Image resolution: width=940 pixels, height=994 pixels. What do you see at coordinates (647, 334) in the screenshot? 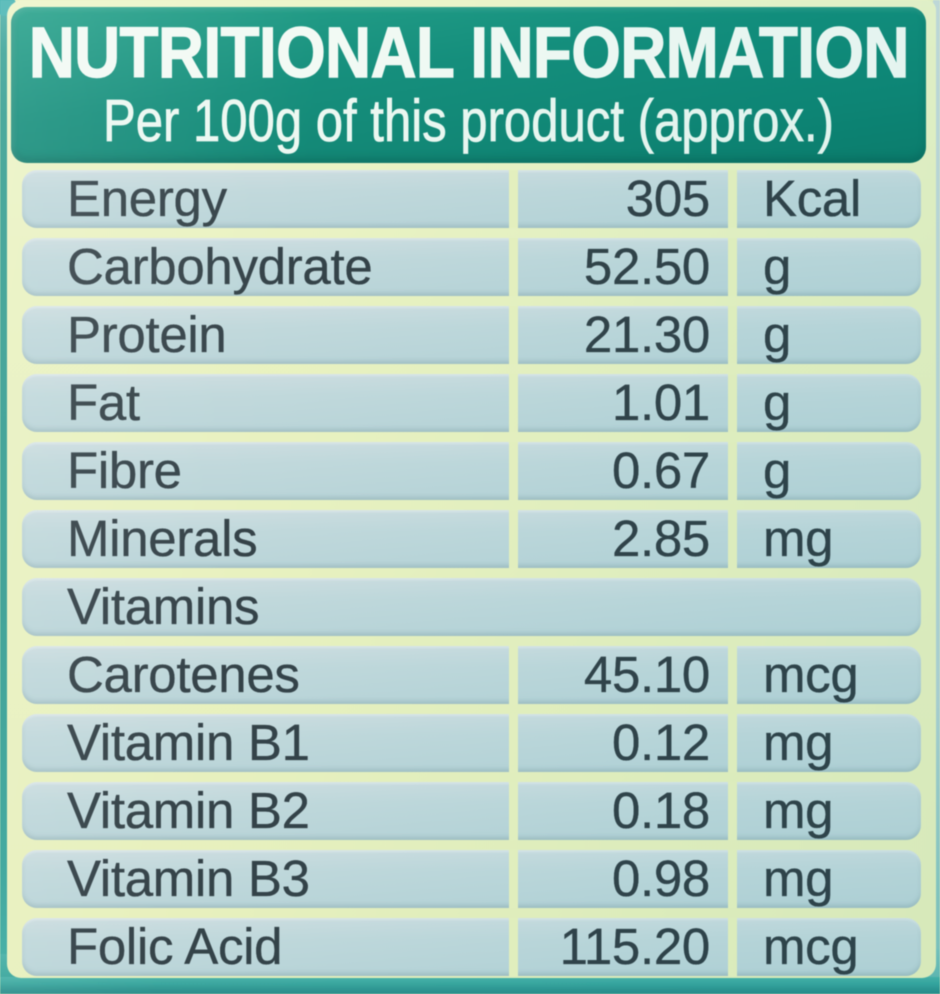
I see `nutrient-value: 21.30` at bounding box center [647, 334].